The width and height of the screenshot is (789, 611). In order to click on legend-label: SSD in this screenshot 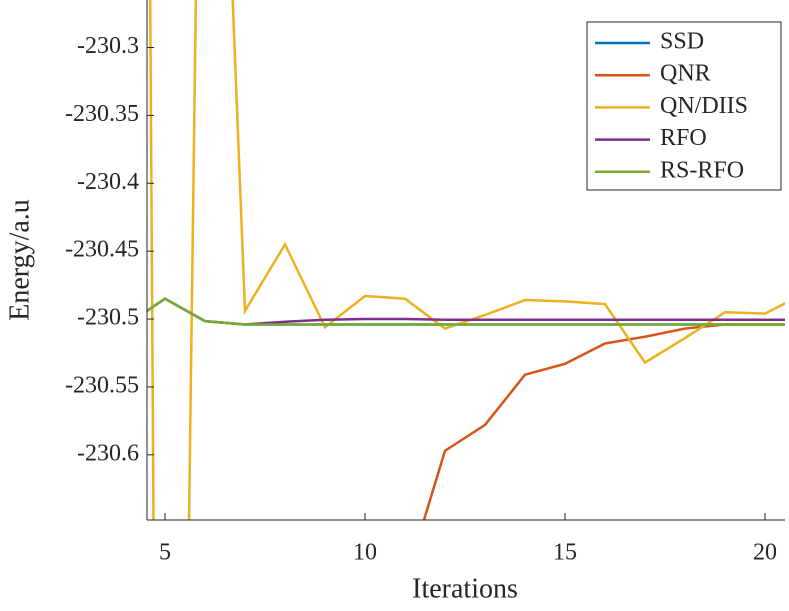, I will do `click(682, 42)`.